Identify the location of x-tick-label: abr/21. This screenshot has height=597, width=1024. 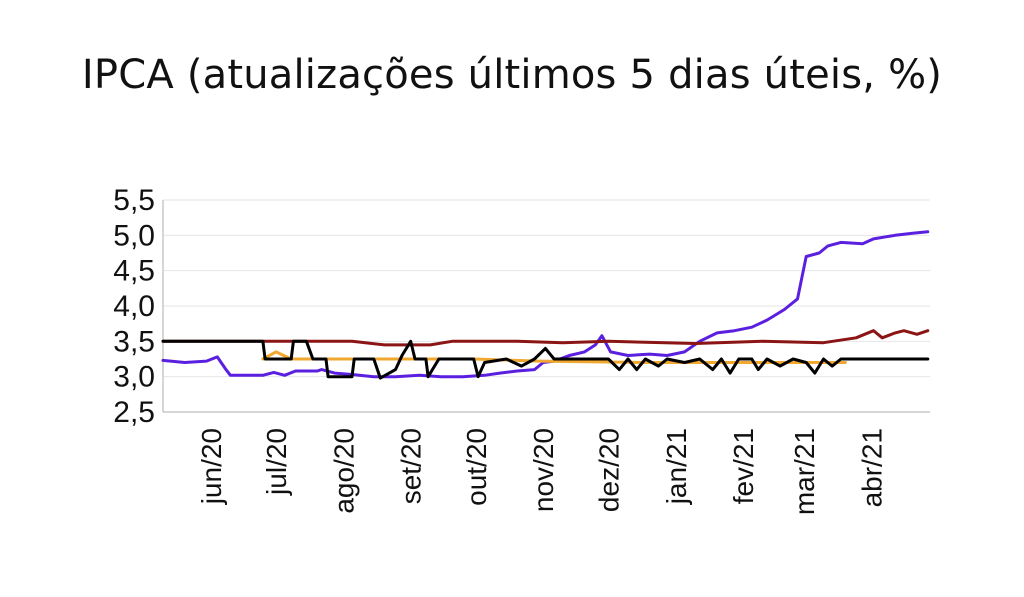
(871, 467).